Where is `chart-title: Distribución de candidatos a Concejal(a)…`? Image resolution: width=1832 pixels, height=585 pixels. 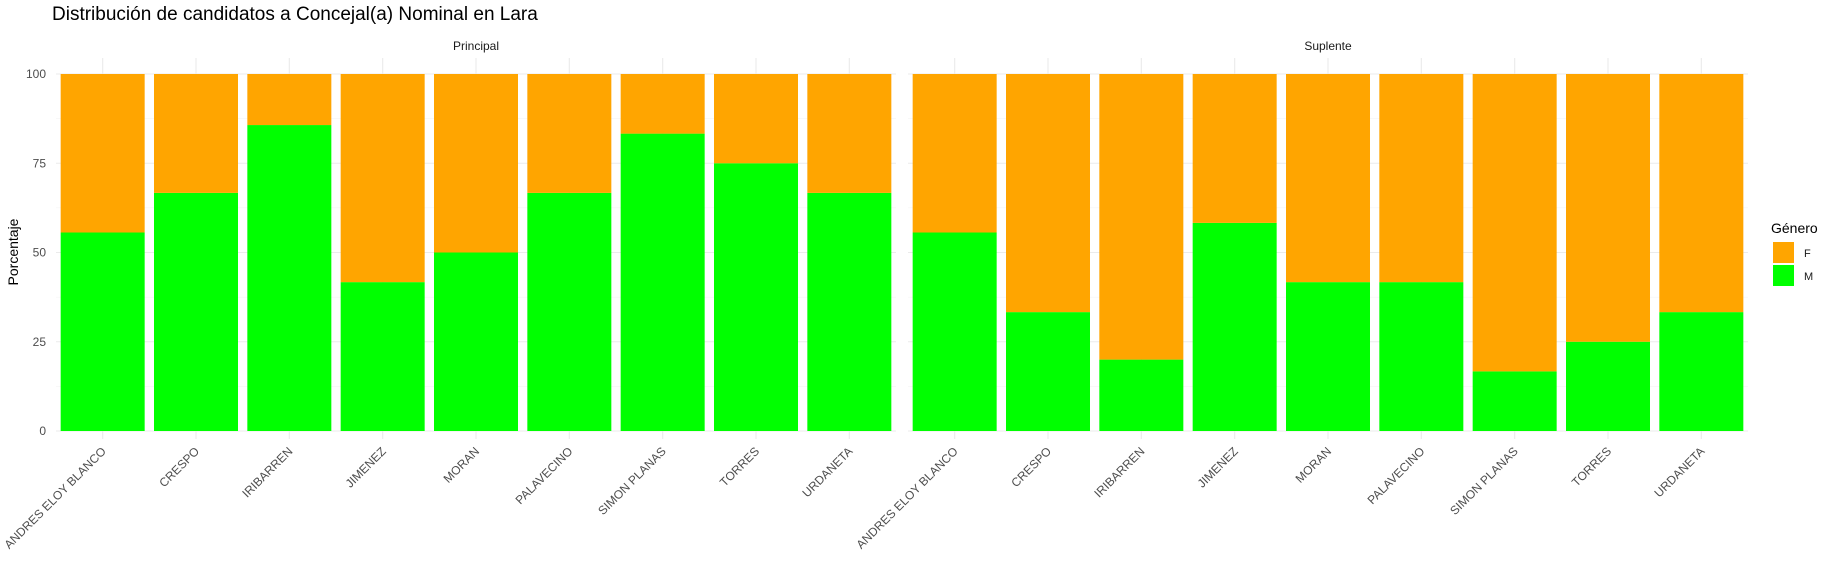
chart-title: Distribución de candidatos a Concejal(a)… is located at coordinates (295, 14).